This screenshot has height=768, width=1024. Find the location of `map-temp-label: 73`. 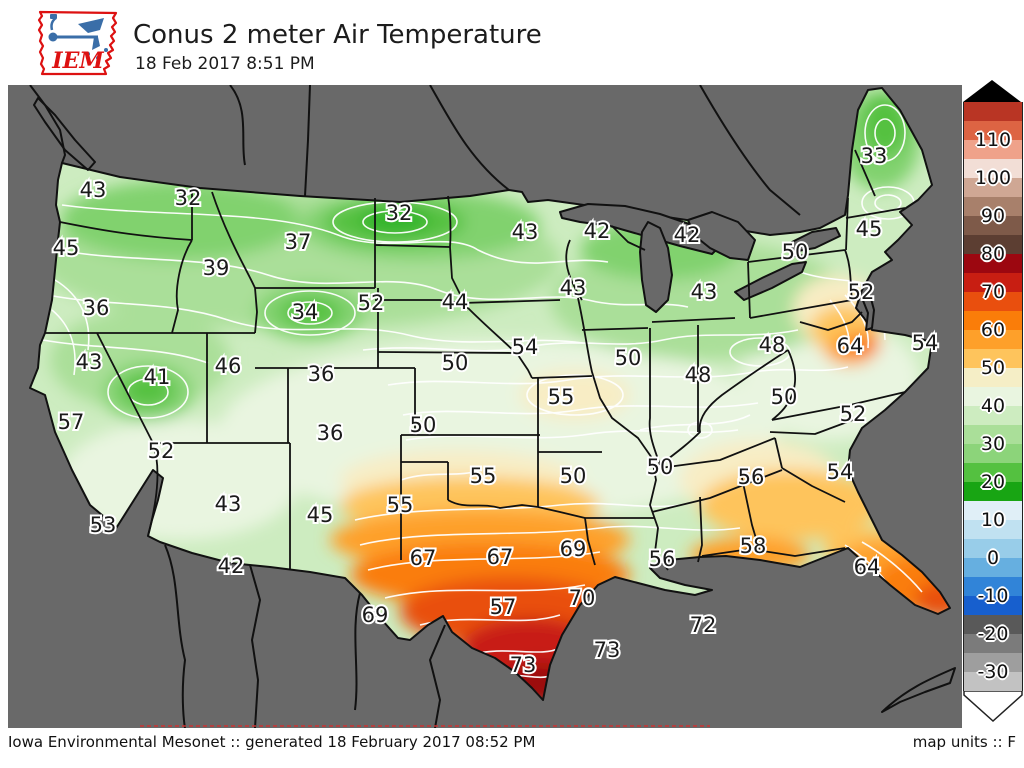

map-temp-label: 73 is located at coordinates (607, 650).